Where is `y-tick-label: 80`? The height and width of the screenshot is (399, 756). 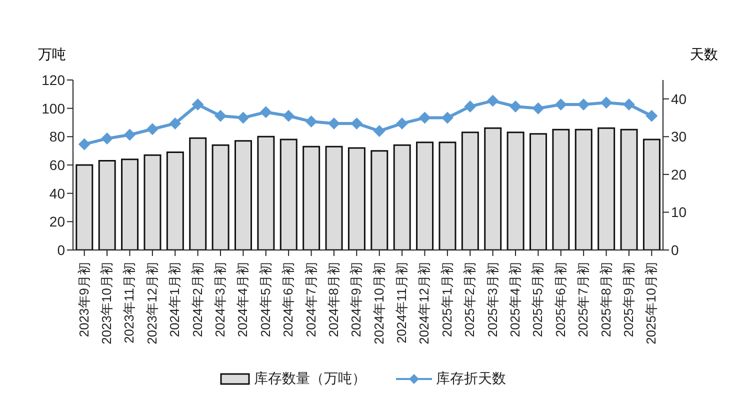 y-tick-label: 80 is located at coordinates (57, 136).